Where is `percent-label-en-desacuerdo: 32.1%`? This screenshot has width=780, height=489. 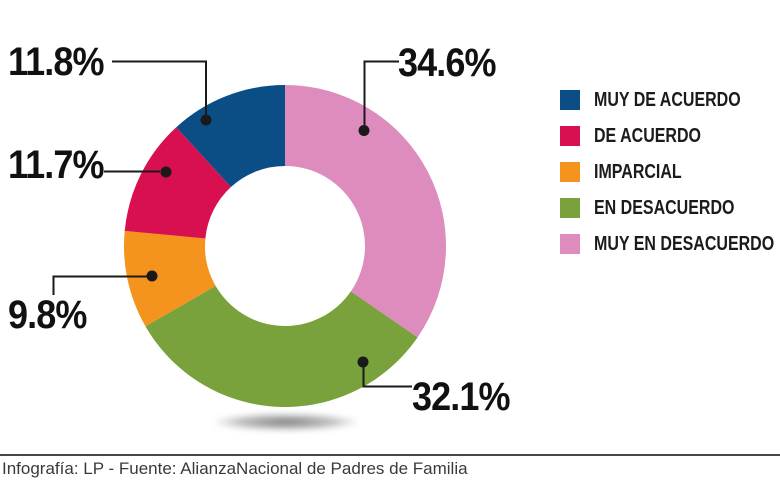 percent-label-en-desacuerdo: 32.1% is located at coordinates (461, 397).